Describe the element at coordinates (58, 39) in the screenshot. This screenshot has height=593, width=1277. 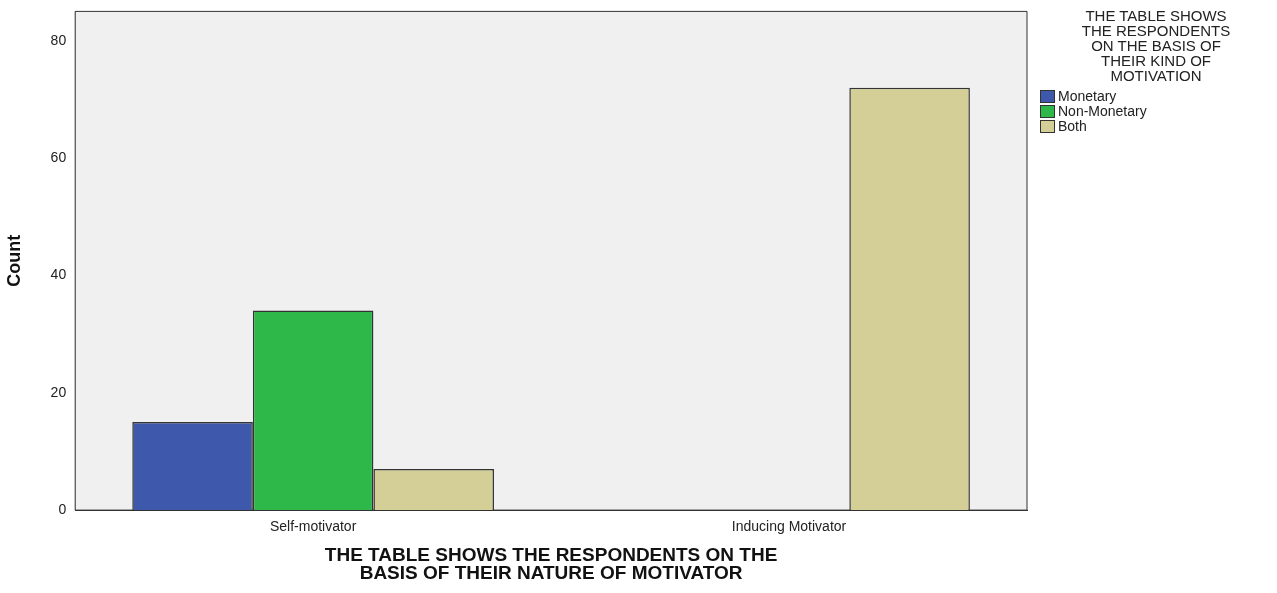
I see `y-tick-label: 80` at that location.